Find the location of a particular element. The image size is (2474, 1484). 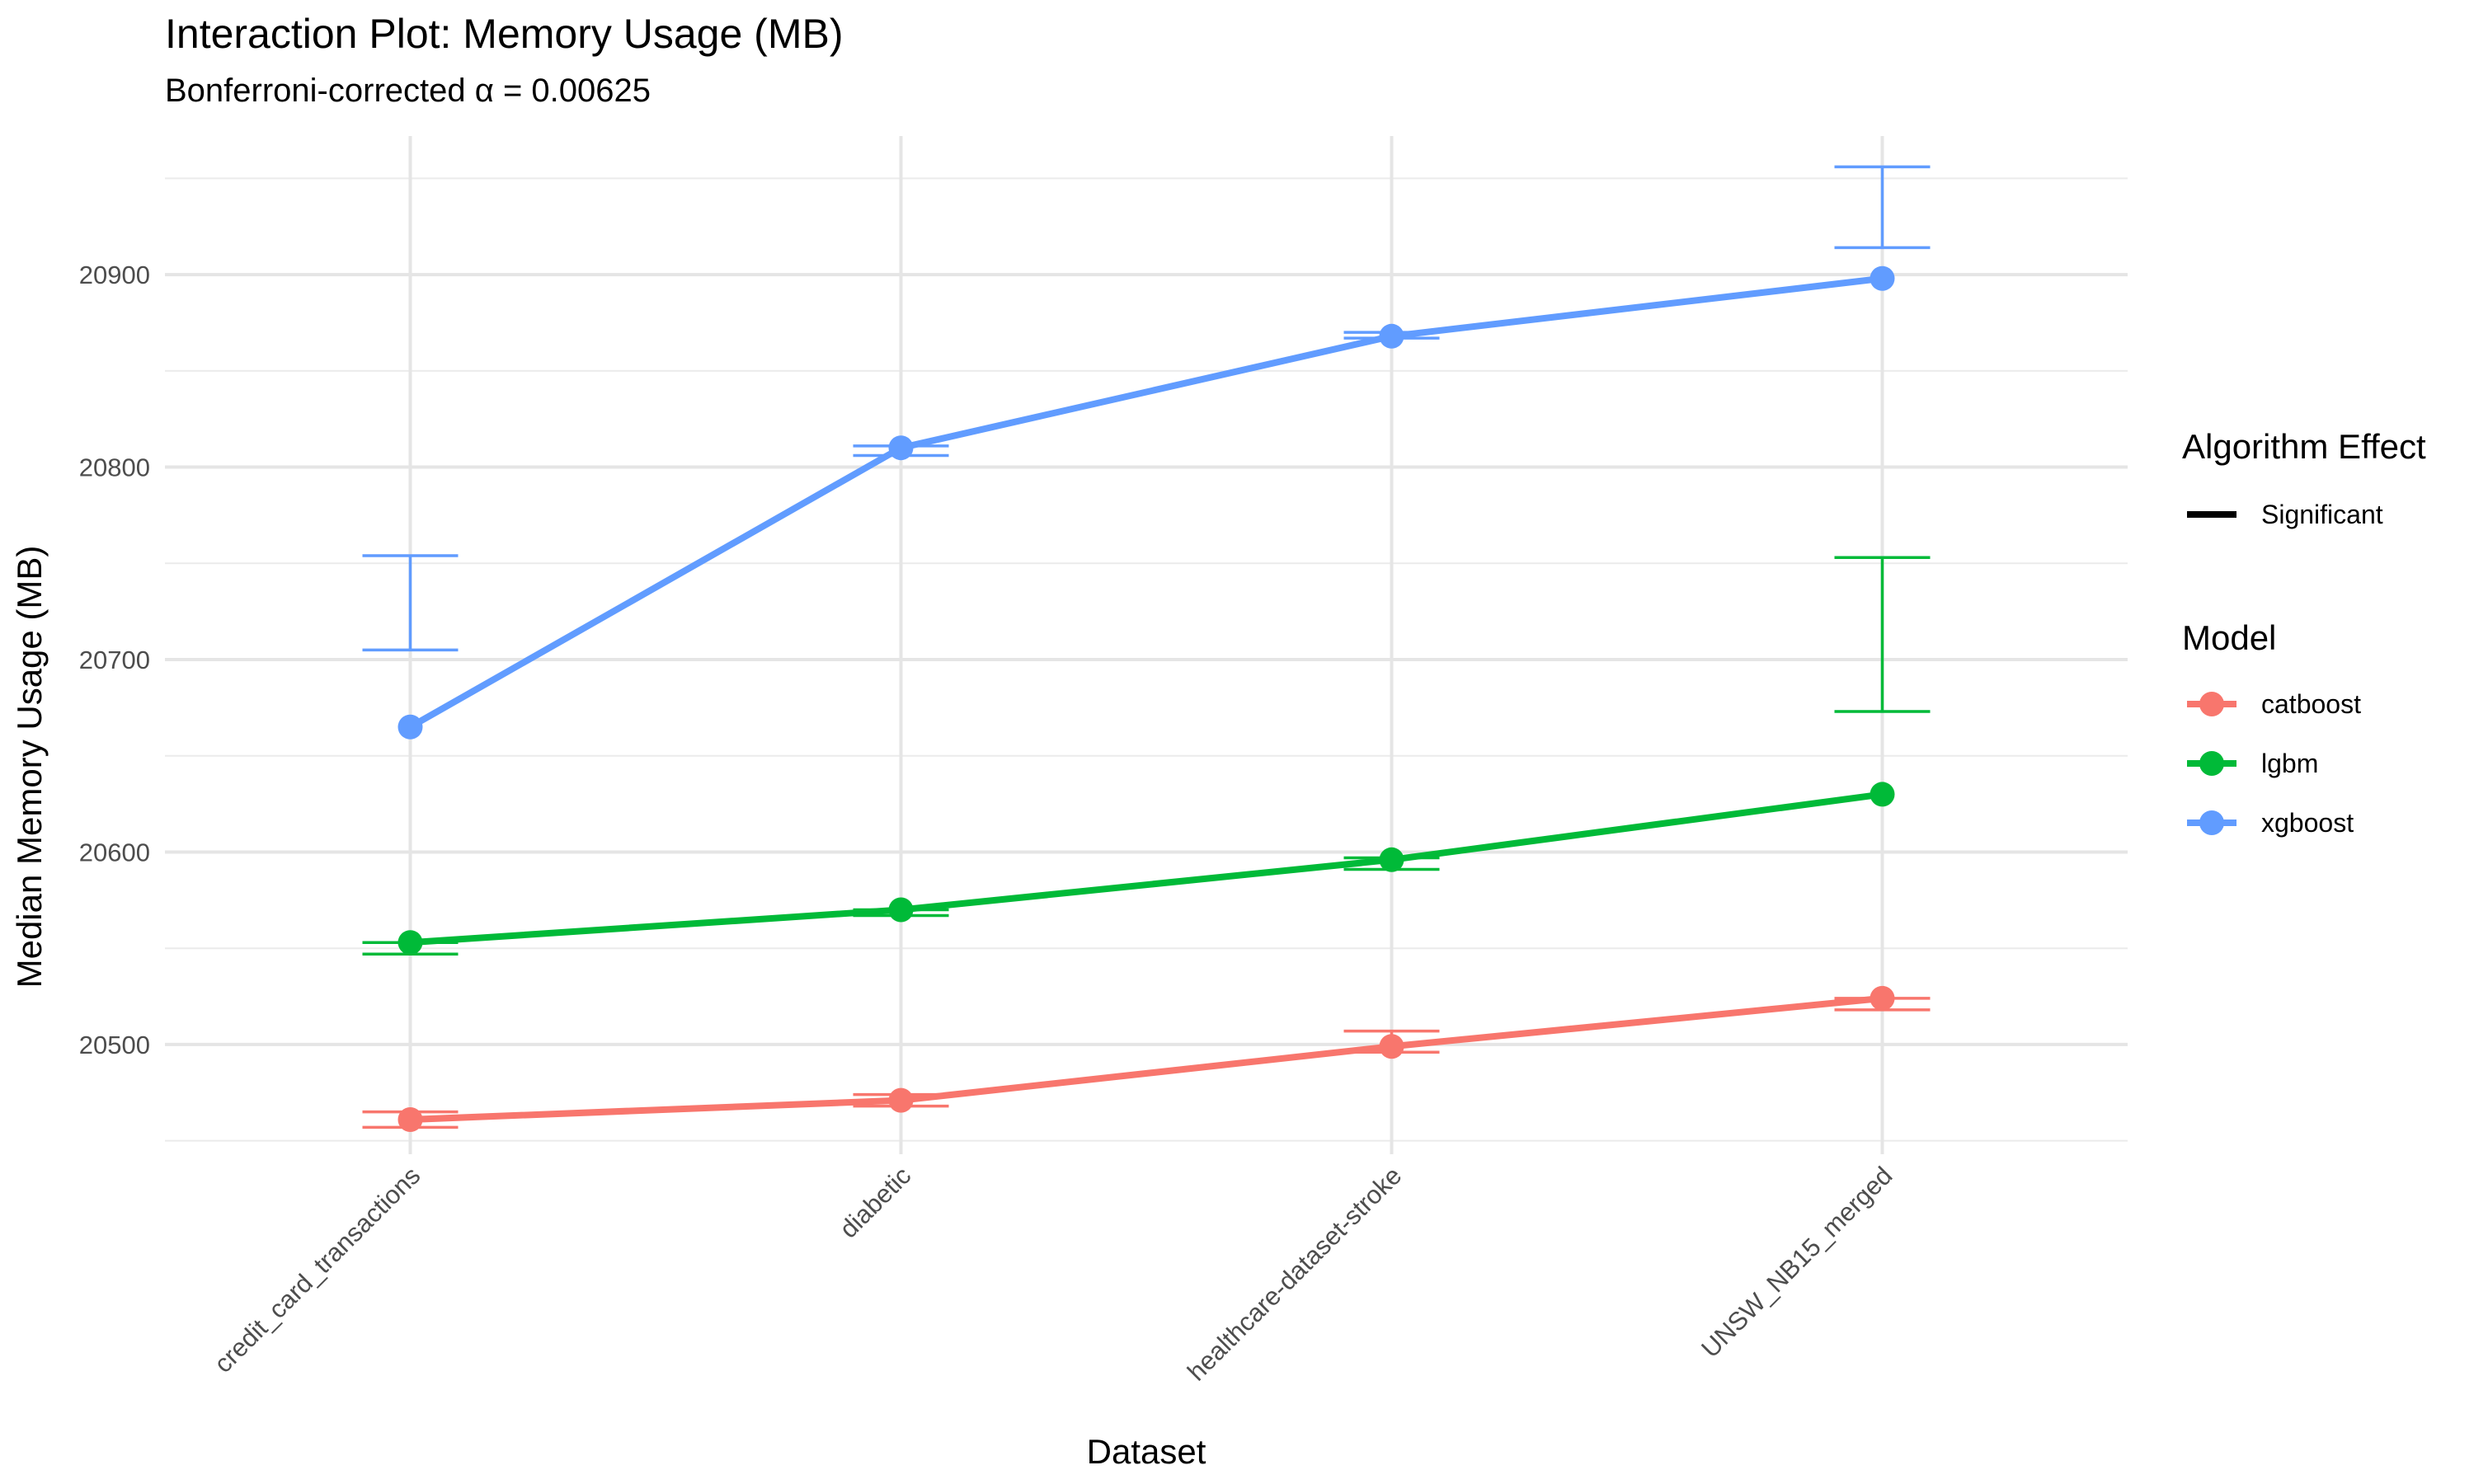

y-tick-label: 20600 is located at coordinates (114, 852).